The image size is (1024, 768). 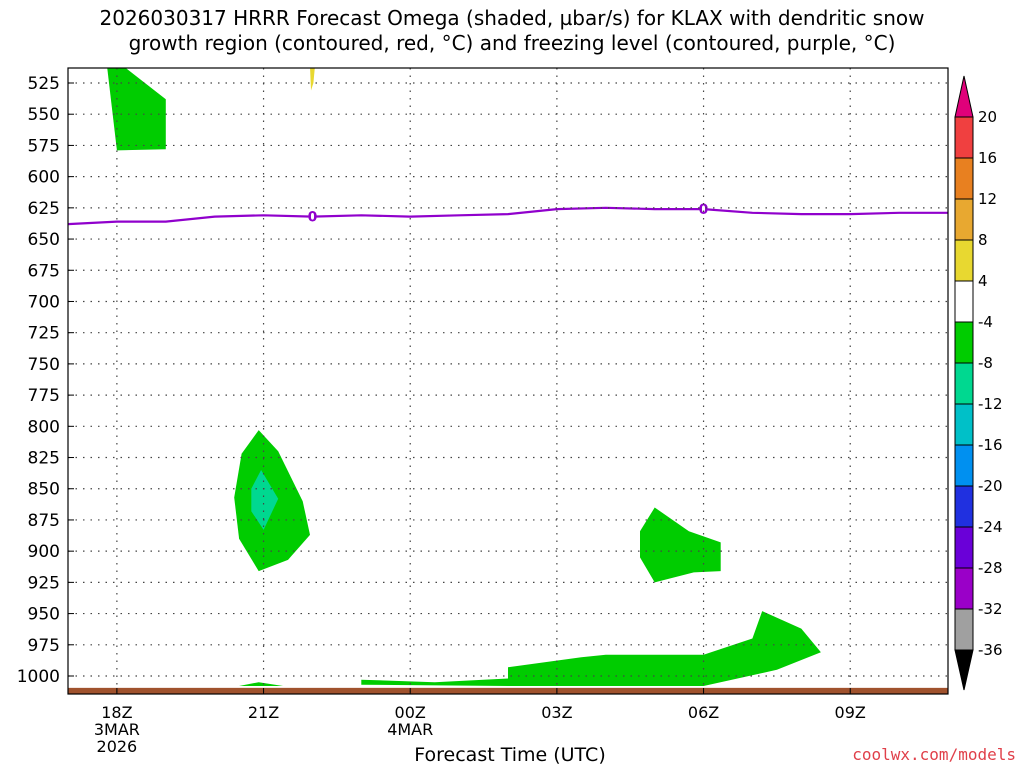 What do you see at coordinates (985, 363) in the screenshot?
I see `colorbar-label-7: -8` at bounding box center [985, 363].